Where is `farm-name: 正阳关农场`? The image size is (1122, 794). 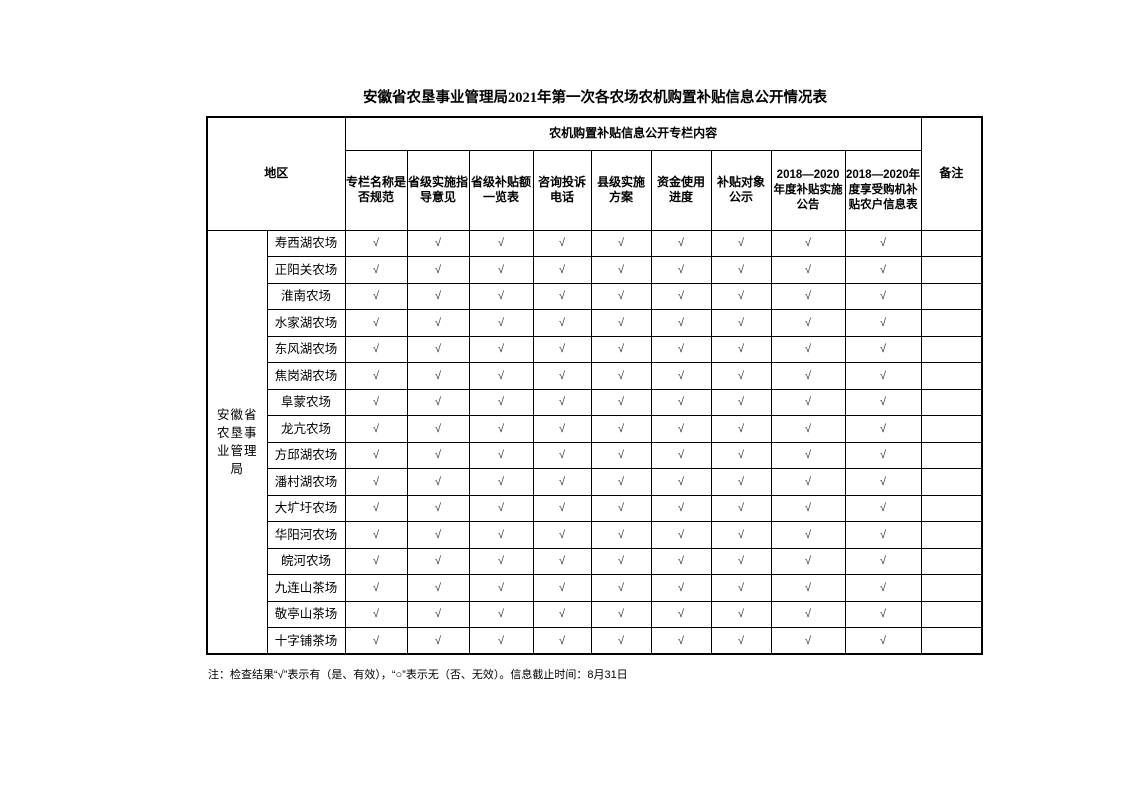
farm-name: 正阳关农场 is located at coordinates (306, 270).